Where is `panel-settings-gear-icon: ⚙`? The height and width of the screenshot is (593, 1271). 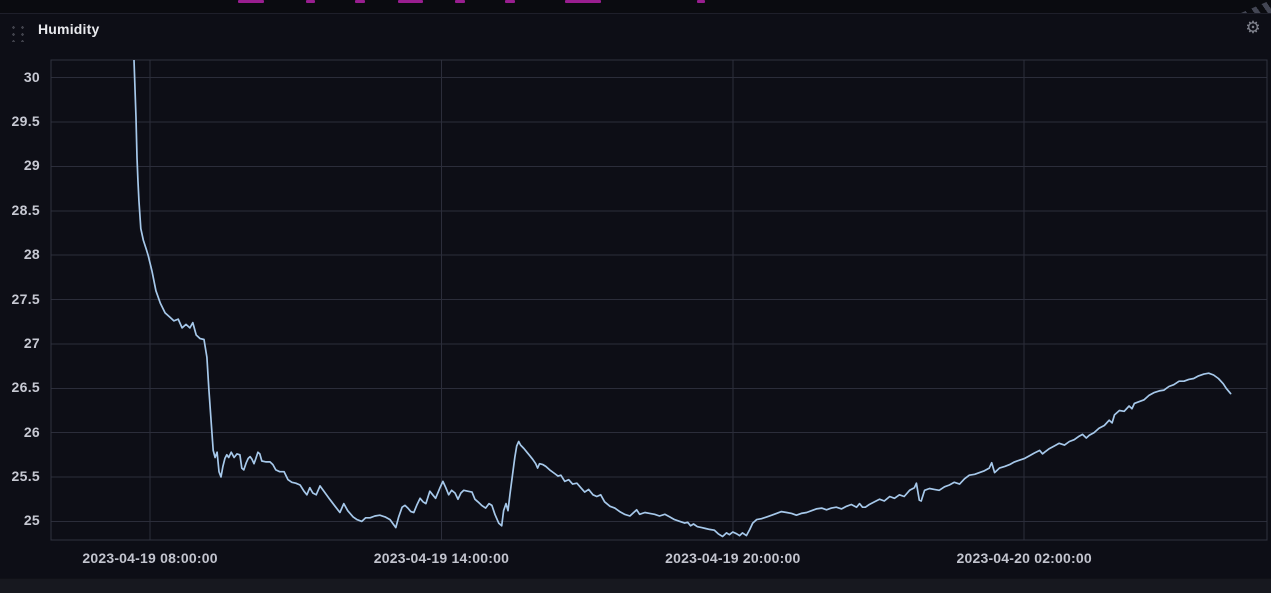 panel-settings-gear-icon: ⚙ is located at coordinates (1253, 27).